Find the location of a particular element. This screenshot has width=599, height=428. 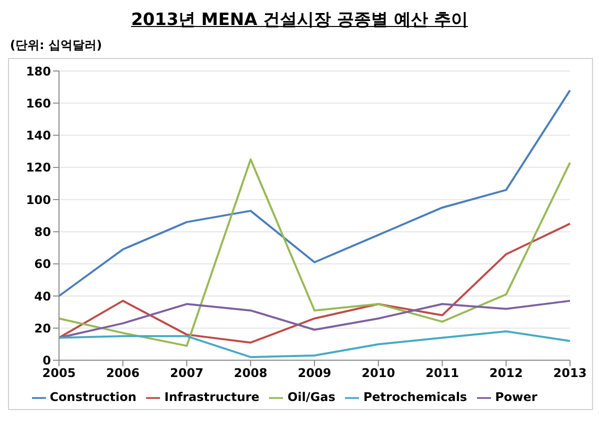

x-tick-label: 2010 is located at coordinates (379, 373).